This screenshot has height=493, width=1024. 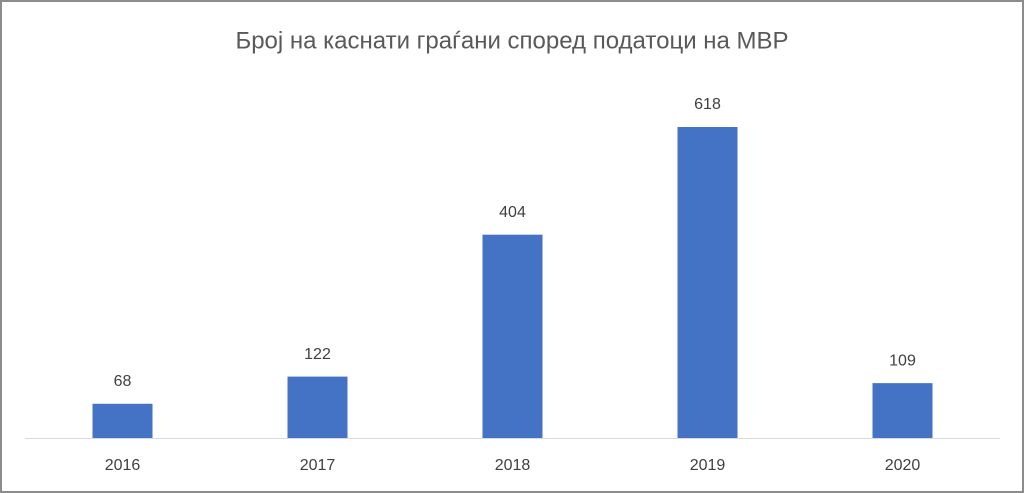 I want to click on x-tick-label: 2017, so click(x=318, y=465).